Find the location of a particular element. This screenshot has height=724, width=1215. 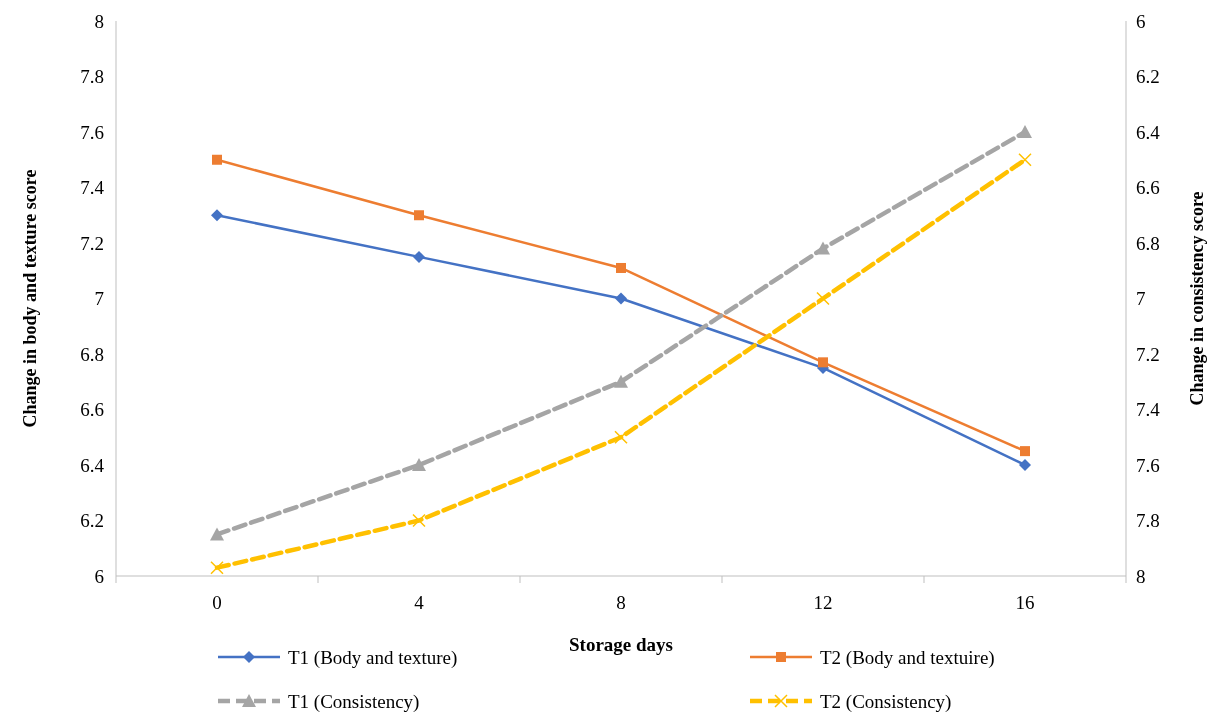

y-tick-label: 6.6 is located at coordinates (92, 410).